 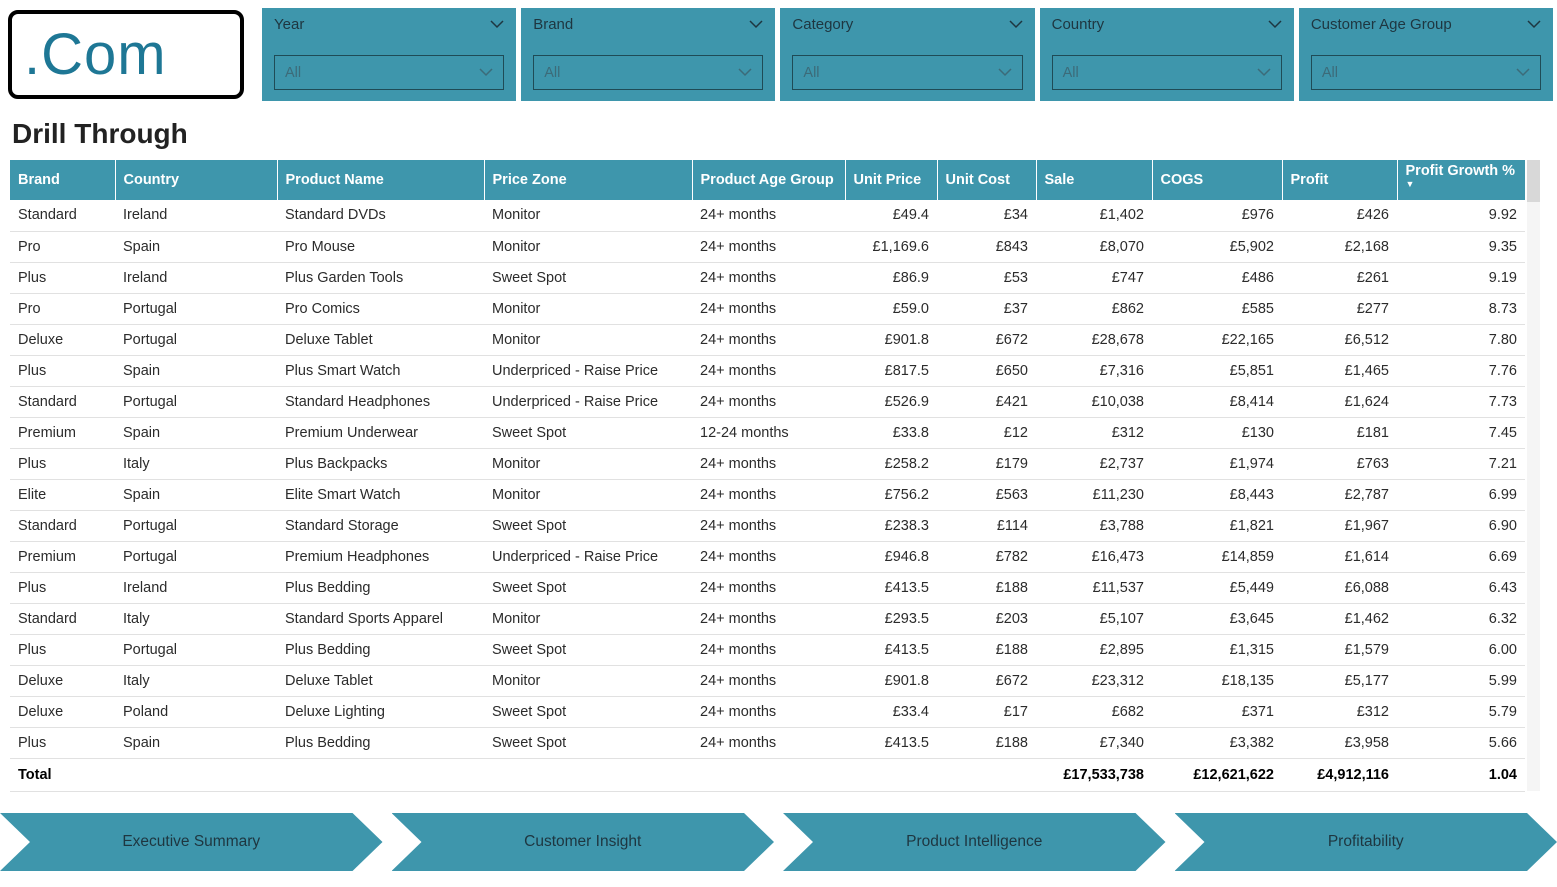 What do you see at coordinates (974, 842) in the screenshot?
I see `nav-product-intelligence: Product Intelligence` at bounding box center [974, 842].